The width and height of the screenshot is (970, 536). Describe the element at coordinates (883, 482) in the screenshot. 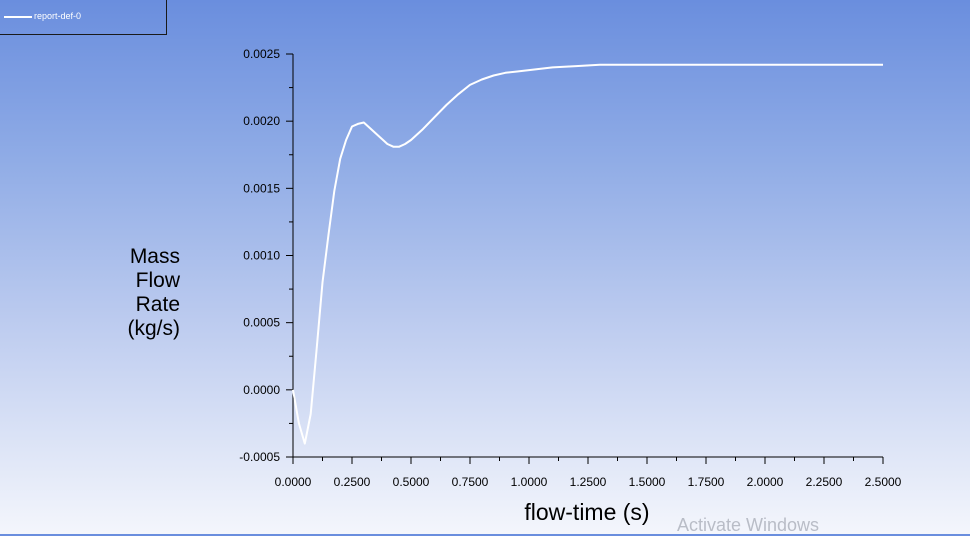

I see `x-tick-label: 2.5000` at that location.